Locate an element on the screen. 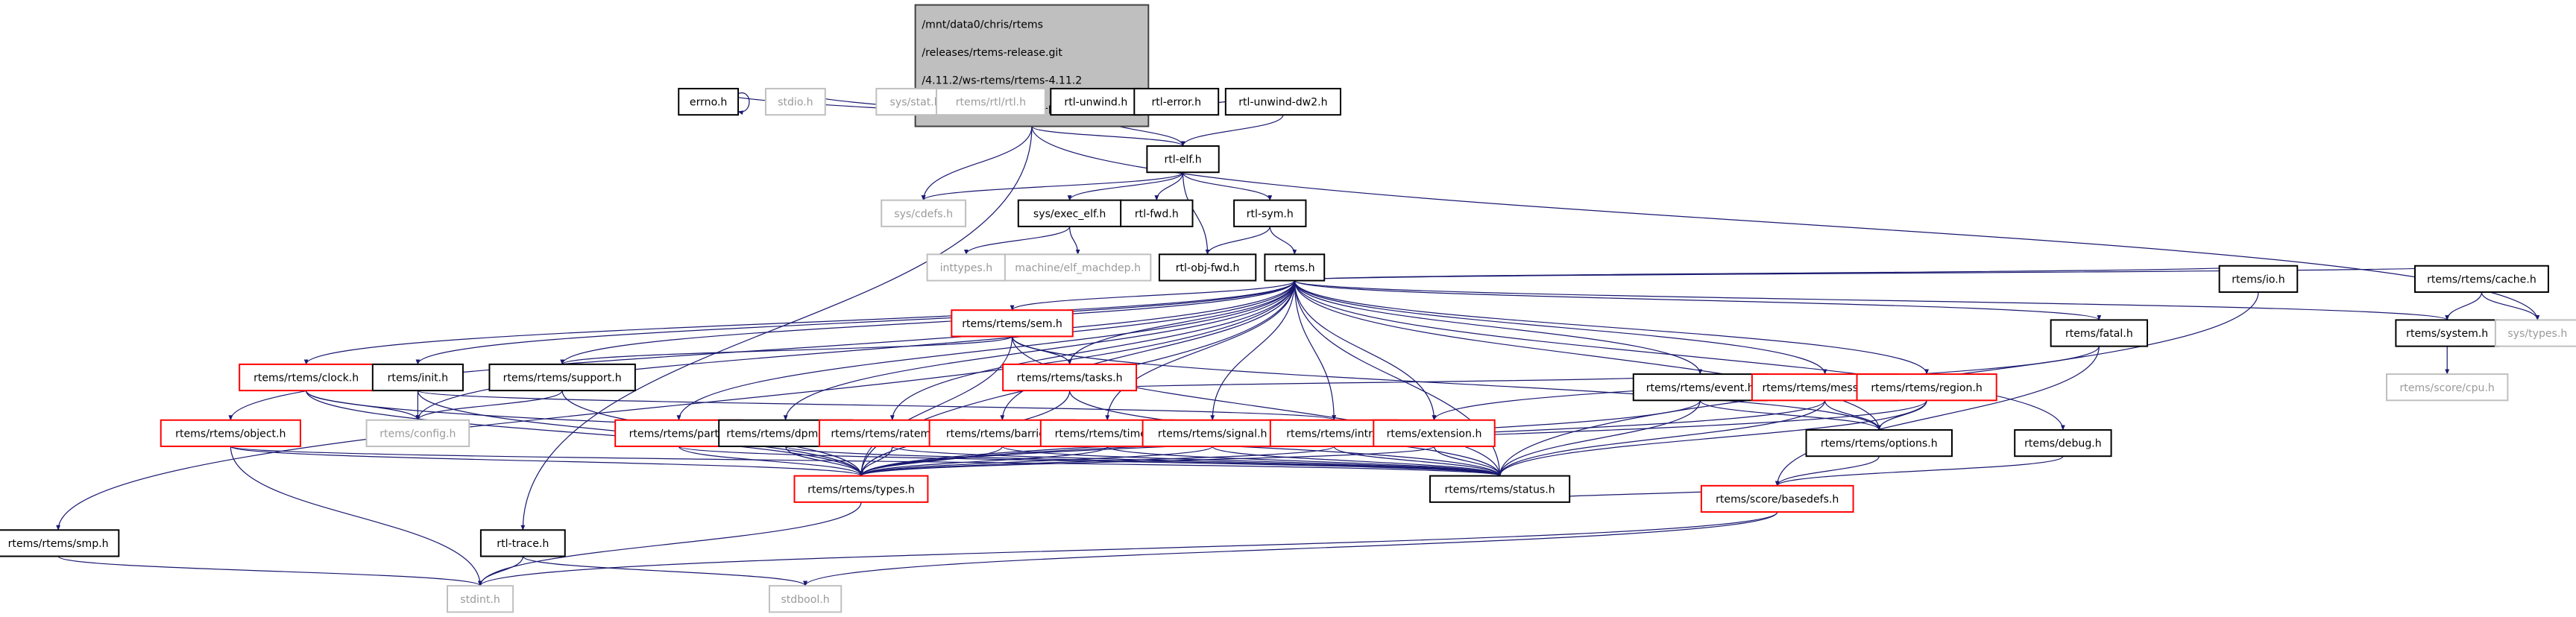  node-options: rtems/rtems/options.h is located at coordinates (1879, 443).